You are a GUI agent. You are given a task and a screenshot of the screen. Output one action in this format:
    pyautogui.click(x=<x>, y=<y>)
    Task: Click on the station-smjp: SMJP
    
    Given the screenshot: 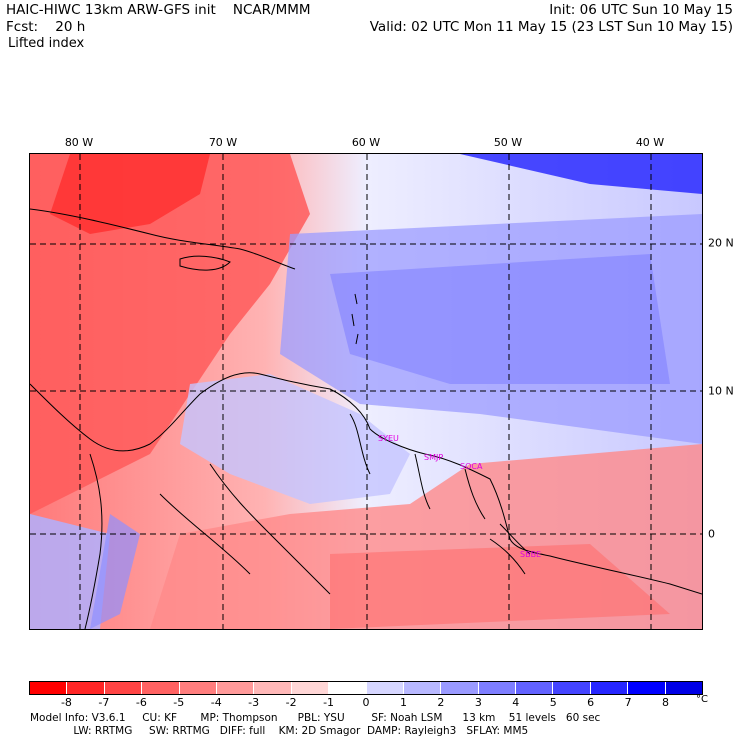 What is the action you would take?
    pyautogui.click(x=433, y=457)
    